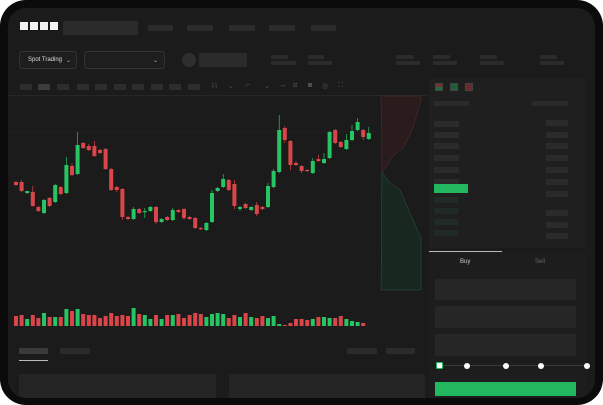 The height and width of the screenshot is (405, 603). What do you see at coordinates (283, 86) in the screenshot?
I see `wave-icon: ∼` at bounding box center [283, 86].